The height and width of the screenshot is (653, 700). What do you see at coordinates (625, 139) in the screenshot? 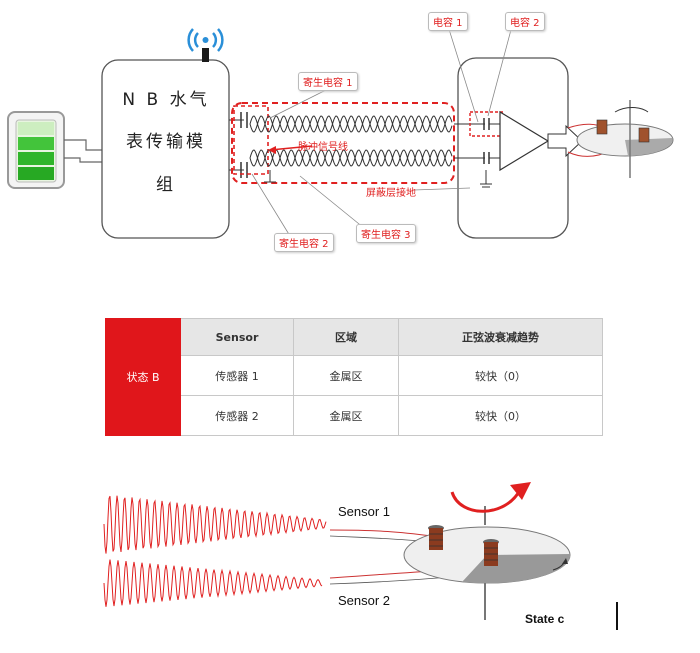
I see `rotating-disk-mini-icon` at bounding box center [625, 139].